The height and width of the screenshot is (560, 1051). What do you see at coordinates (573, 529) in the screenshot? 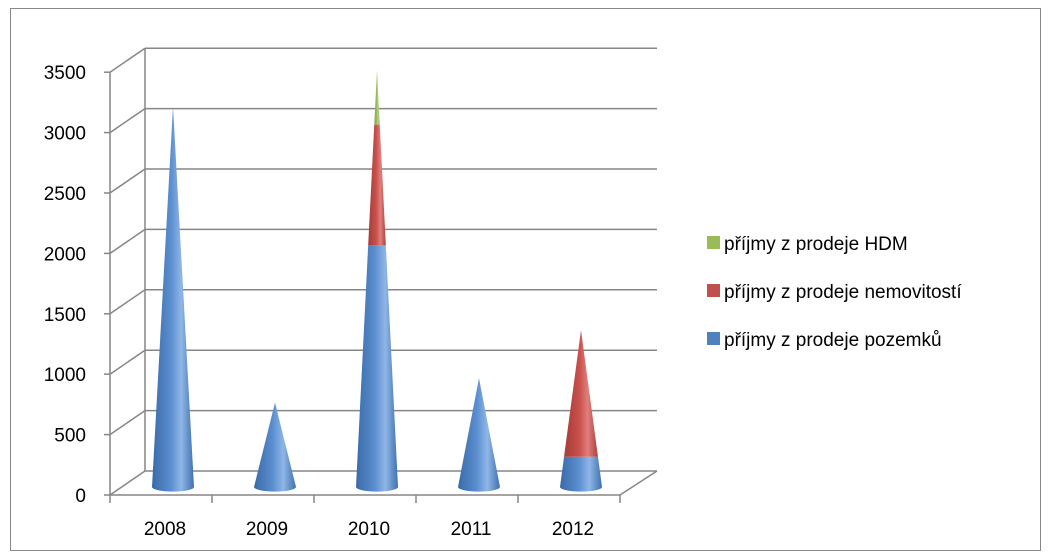
I see `x-tick-label: 2012` at bounding box center [573, 529].